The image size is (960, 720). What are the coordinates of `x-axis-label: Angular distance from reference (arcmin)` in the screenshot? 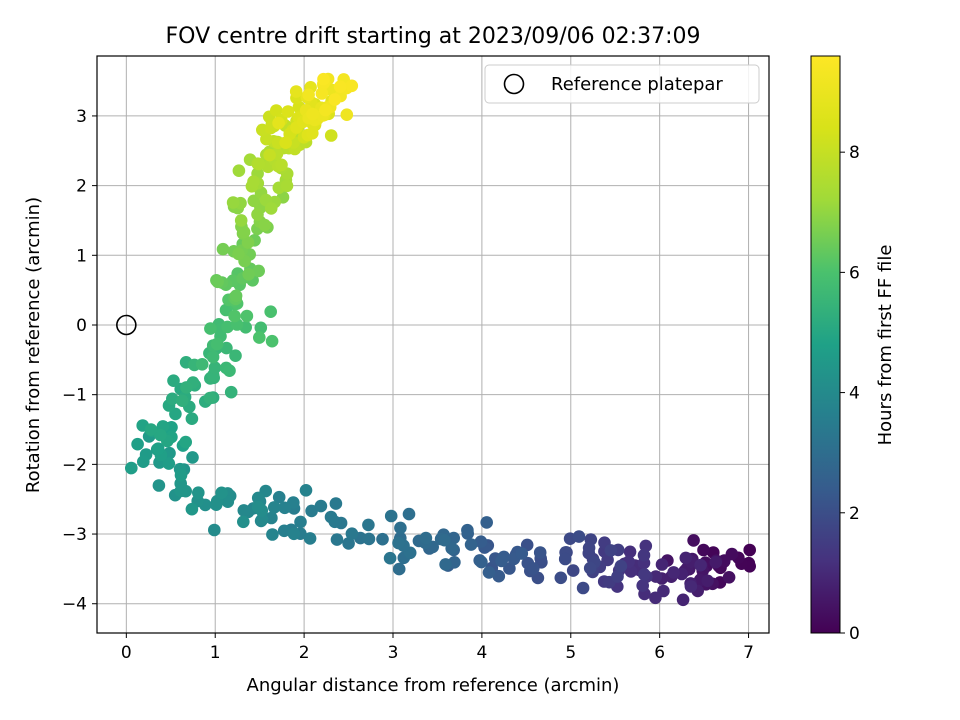 It's located at (433, 685).